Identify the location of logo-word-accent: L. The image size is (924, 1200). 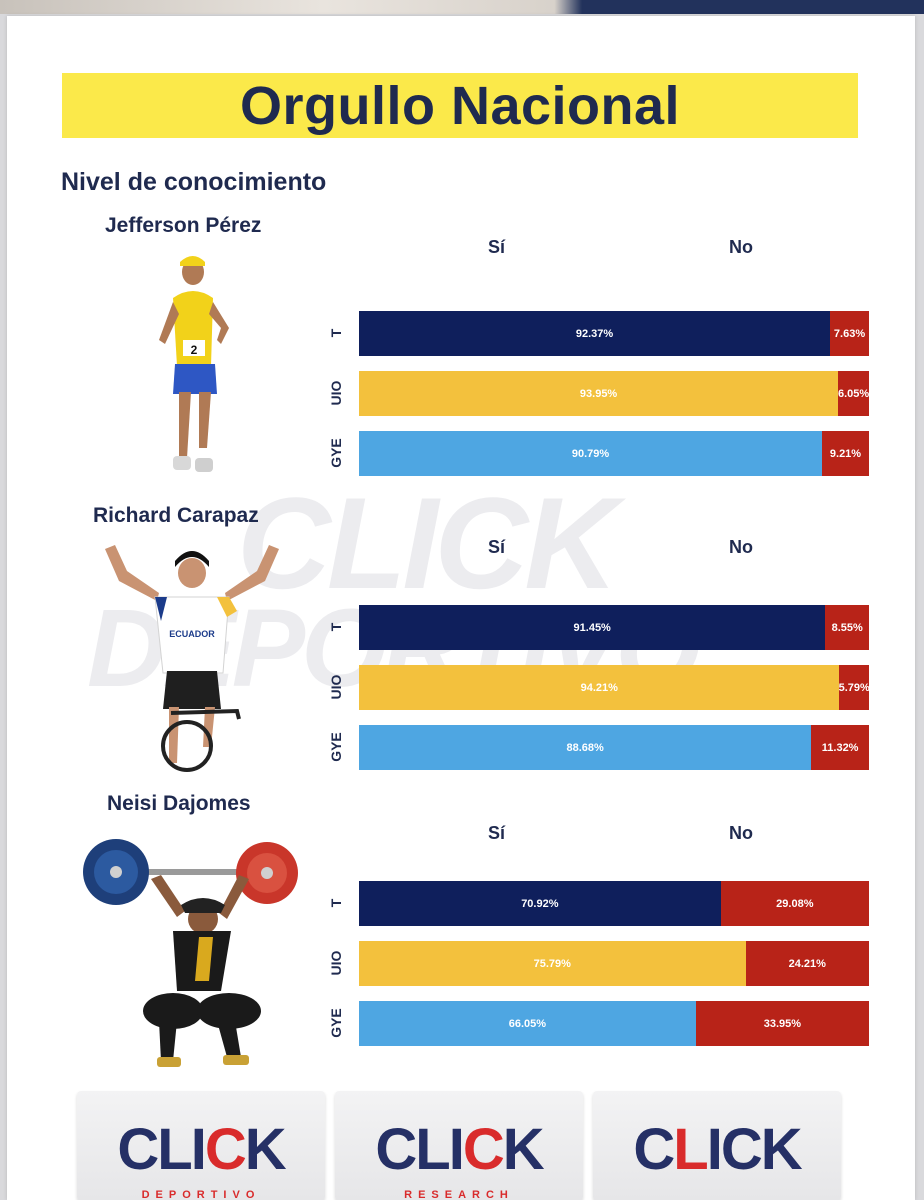
(690, 1149).